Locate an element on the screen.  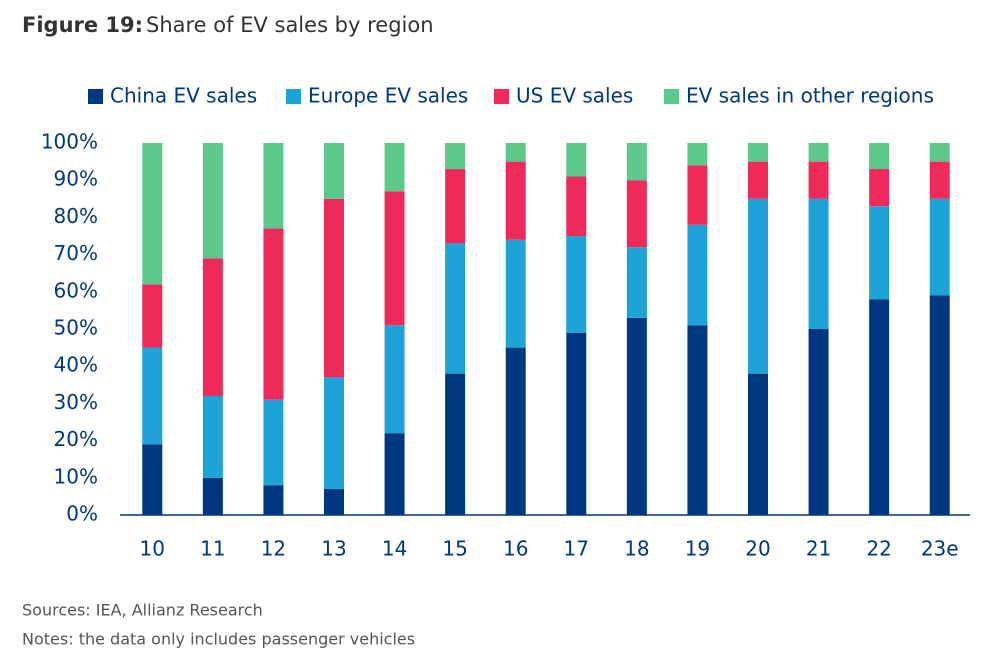
y-tick-label: 70% is located at coordinates (76, 253).